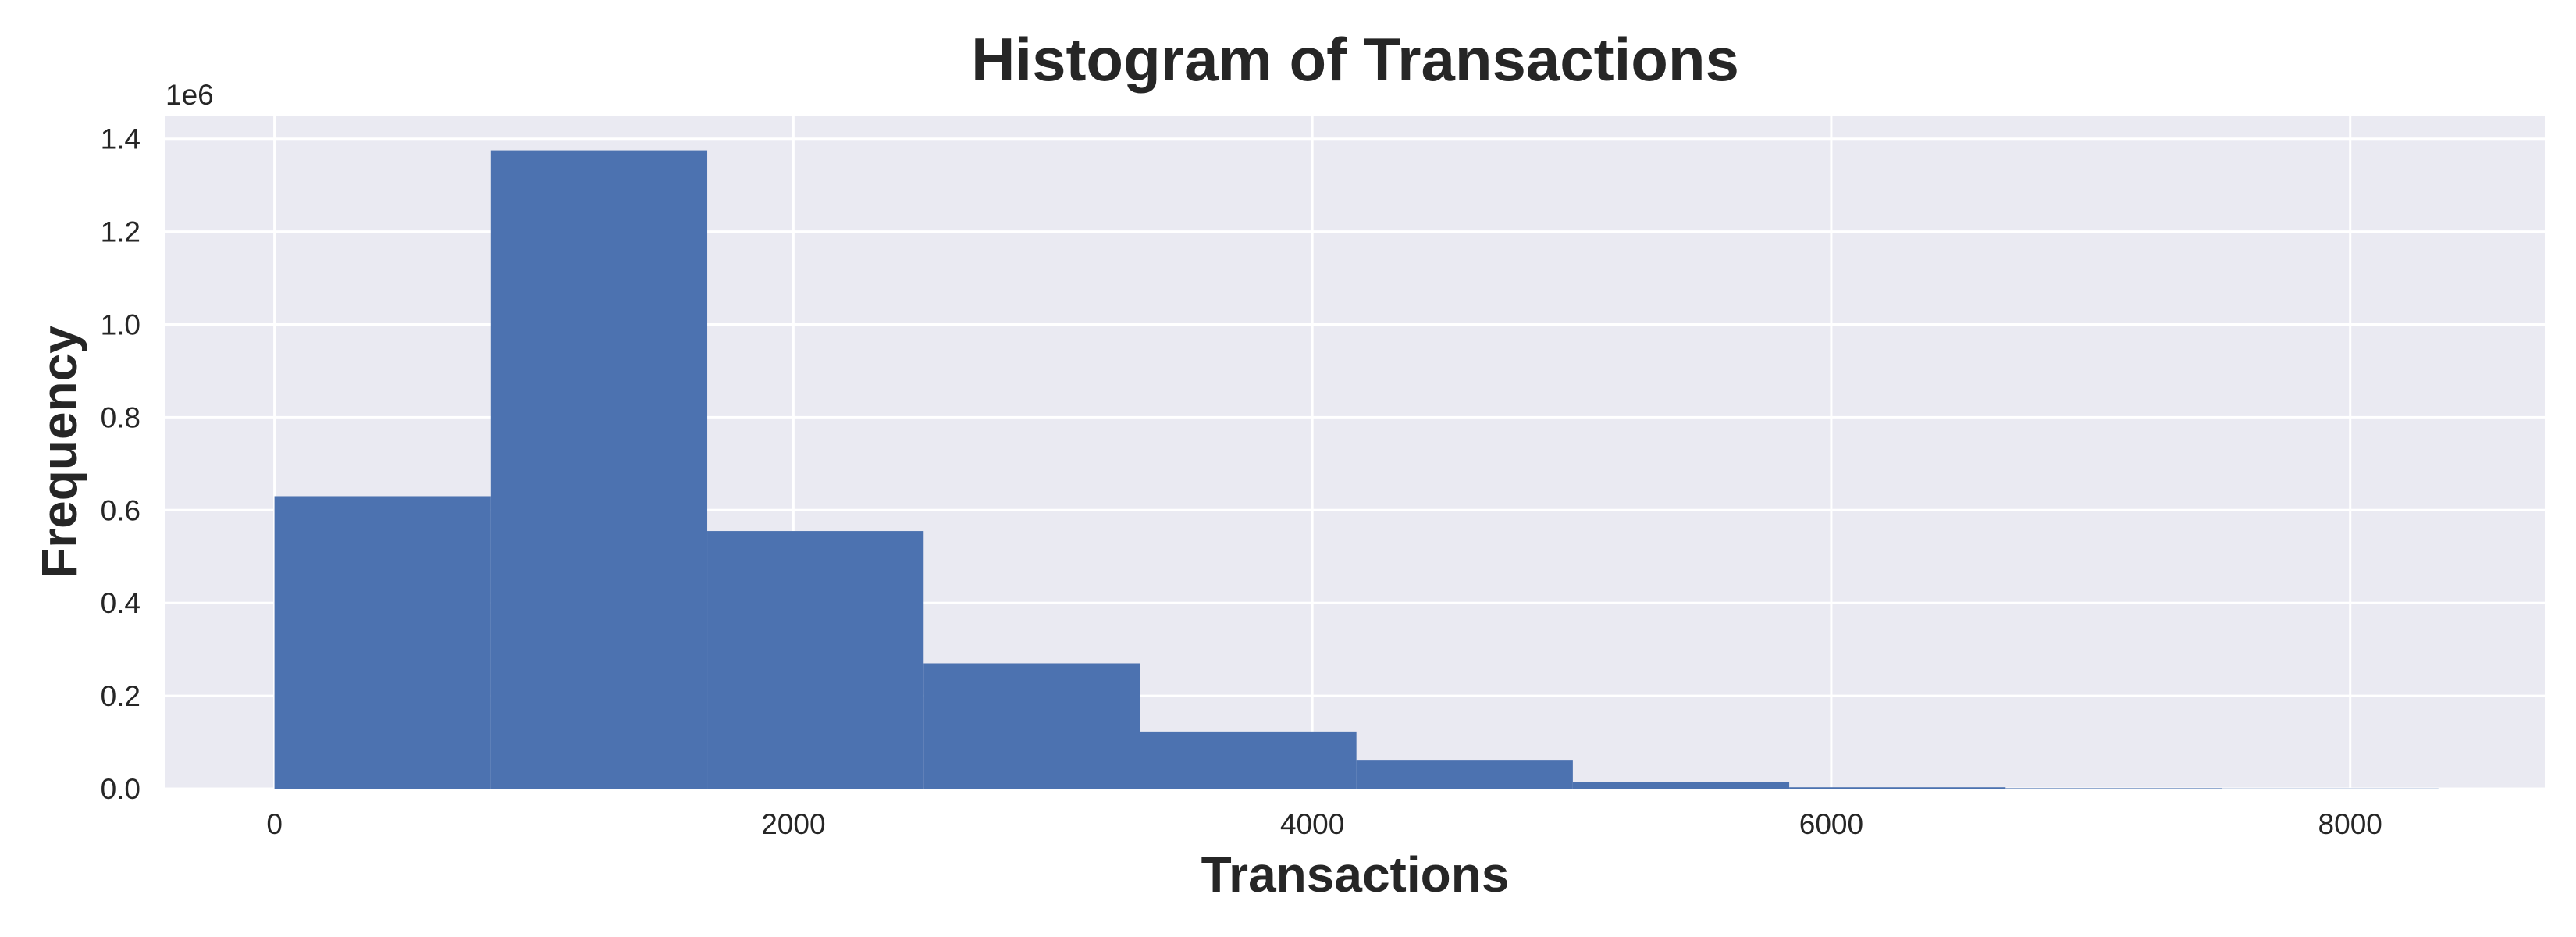 Image resolution: width=2576 pixels, height=937 pixels. I want to click on y-tick-label: 0.0, so click(121, 789).